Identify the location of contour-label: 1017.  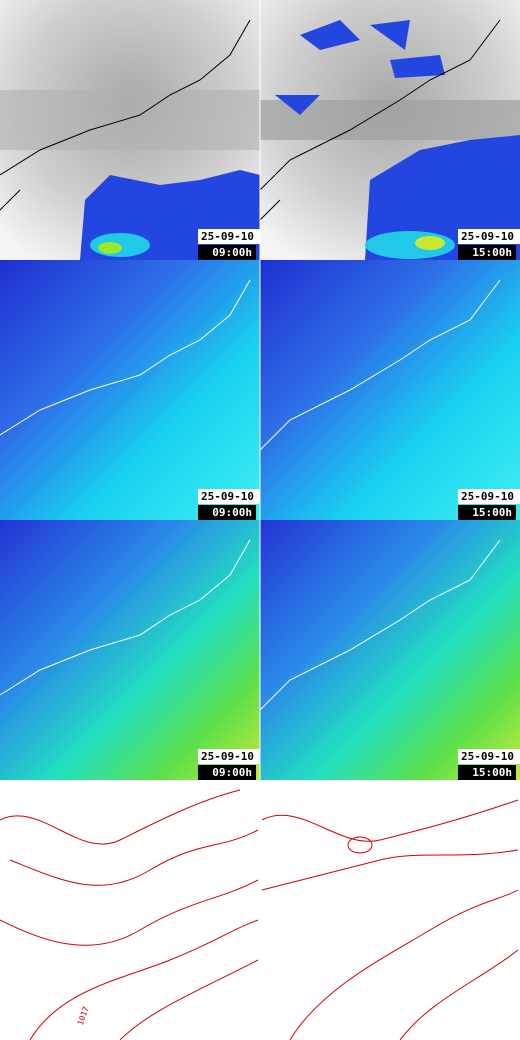
(83, 1015).